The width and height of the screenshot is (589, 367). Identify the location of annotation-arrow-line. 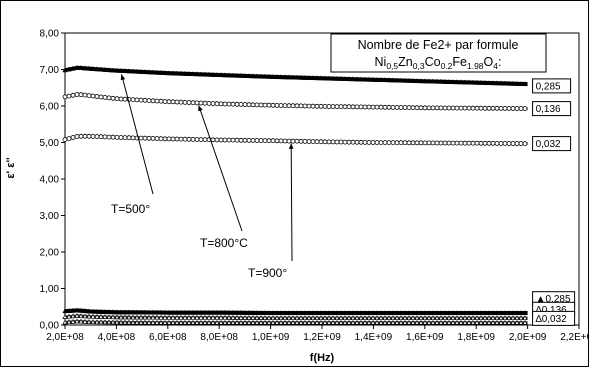
(137, 134).